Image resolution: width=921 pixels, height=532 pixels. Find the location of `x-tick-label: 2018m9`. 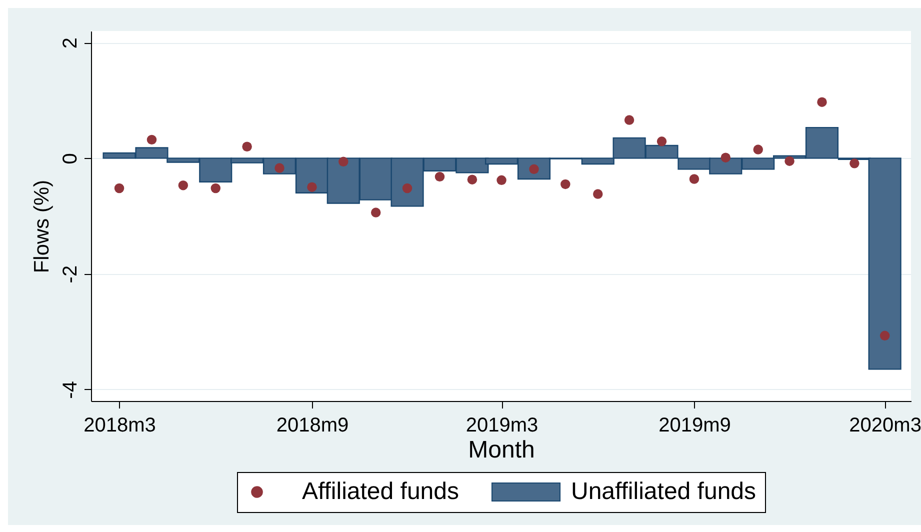

x-tick-label: 2018m9 is located at coordinates (312, 425).